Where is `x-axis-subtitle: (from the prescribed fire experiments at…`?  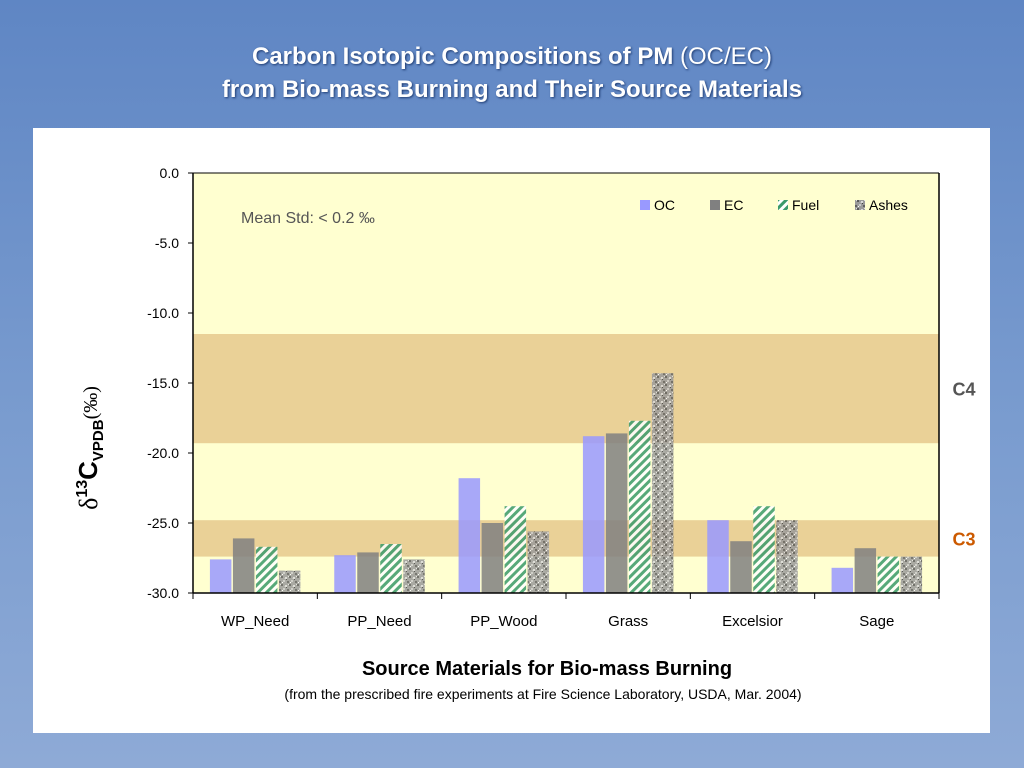
x-axis-subtitle: (from the prescribed fire experiments at… is located at coordinates (542, 694).